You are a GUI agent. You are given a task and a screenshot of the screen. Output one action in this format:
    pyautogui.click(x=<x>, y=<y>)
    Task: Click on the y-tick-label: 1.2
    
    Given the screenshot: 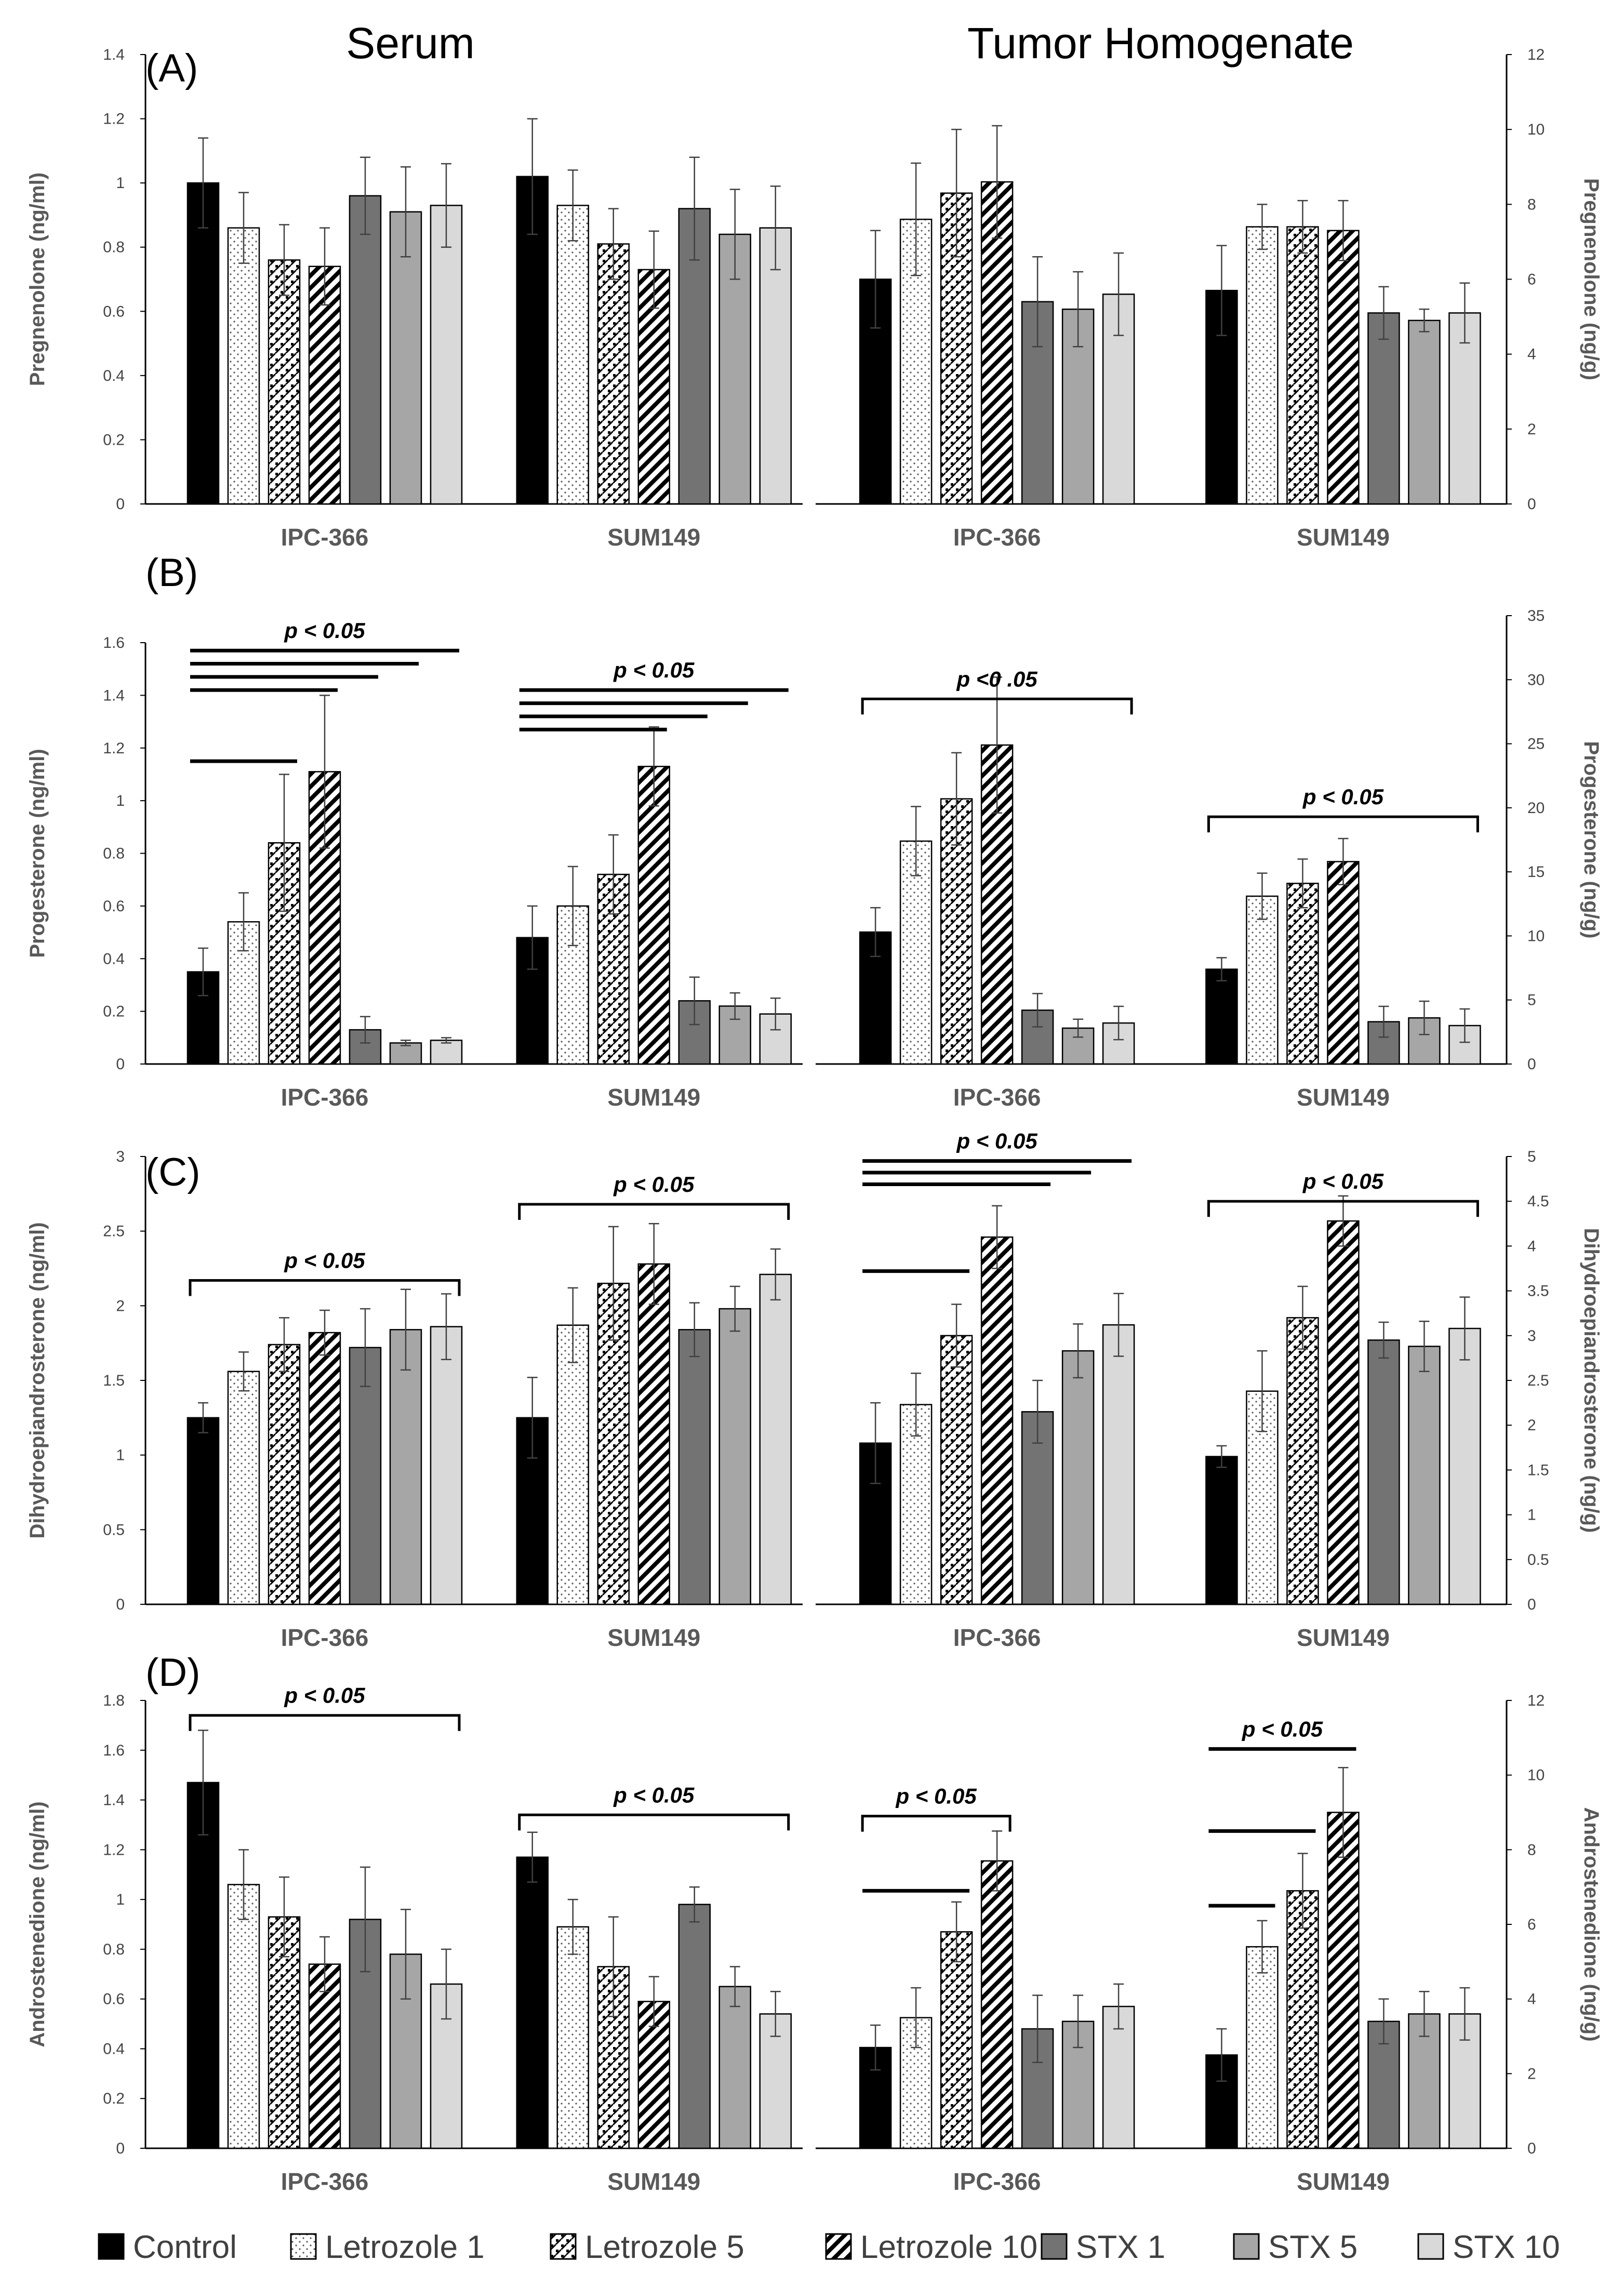 What is the action you would take?
    pyautogui.click(x=114, y=119)
    